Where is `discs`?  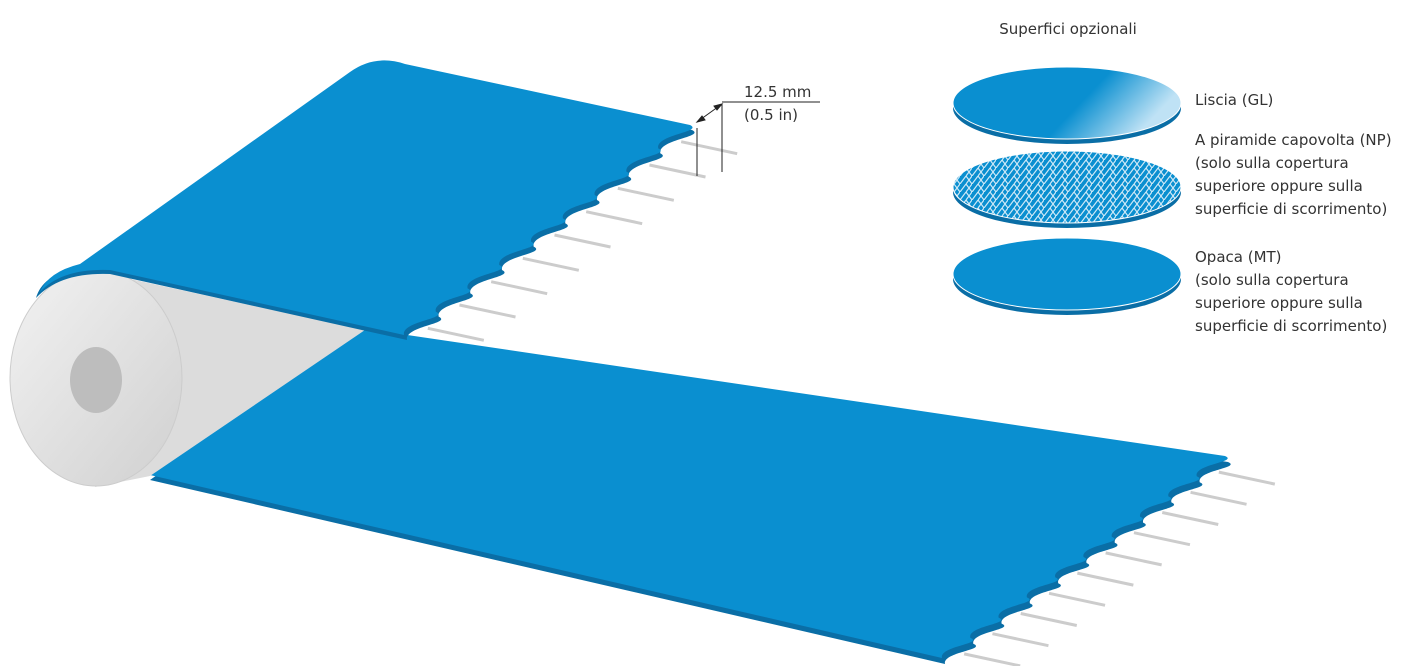 discs is located at coordinates (1067, 190).